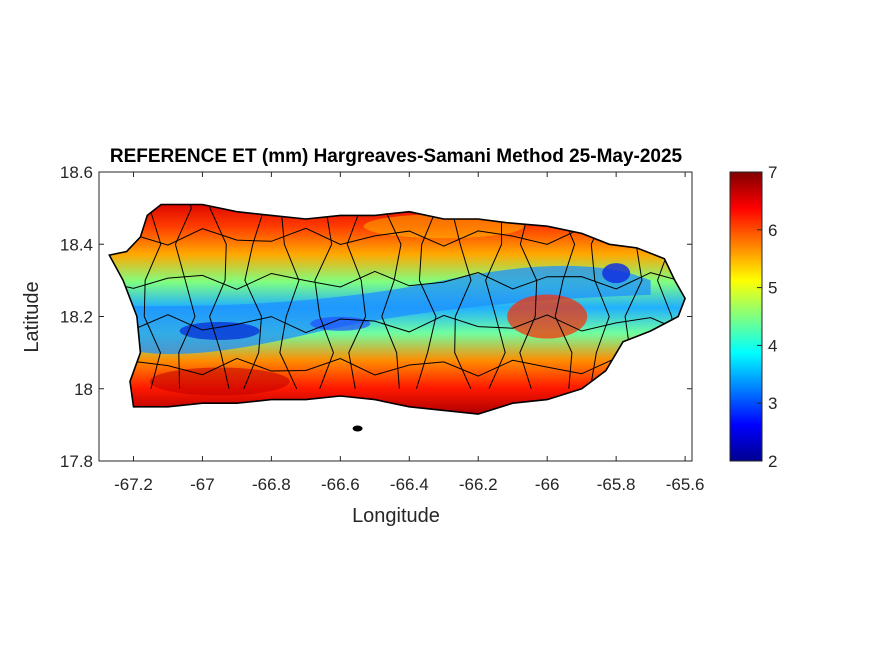 This screenshot has height=656, width=875. I want to click on x-tick-label: -67, so click(202, 484).